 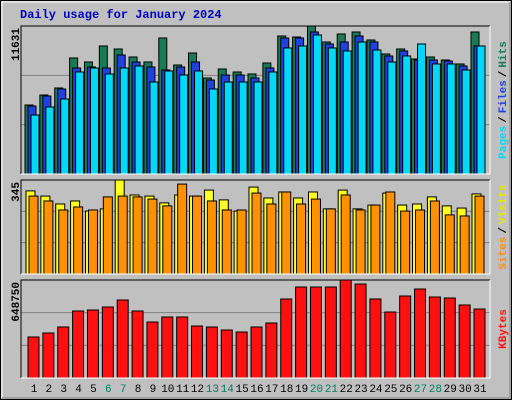 What do you see at coordinates (34, 390) in the screenshot?
I see `x-tick-label: 1` at bounding box center [34, 390].